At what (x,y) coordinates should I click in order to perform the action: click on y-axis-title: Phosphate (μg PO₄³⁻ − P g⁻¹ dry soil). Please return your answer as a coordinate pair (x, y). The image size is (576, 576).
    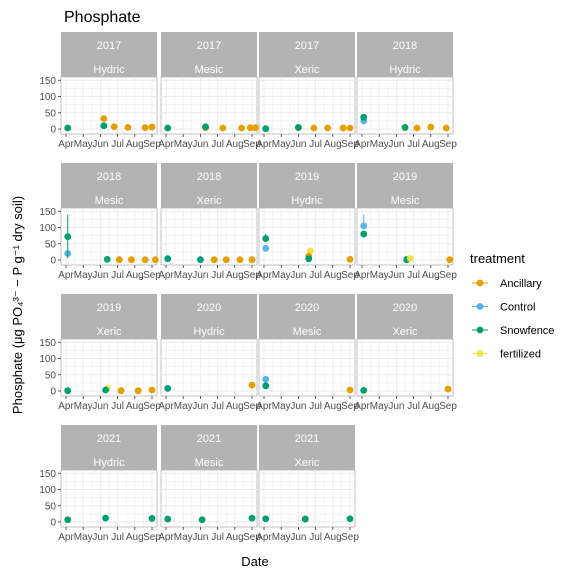
    Looking at the image, I should click on (17, 305).